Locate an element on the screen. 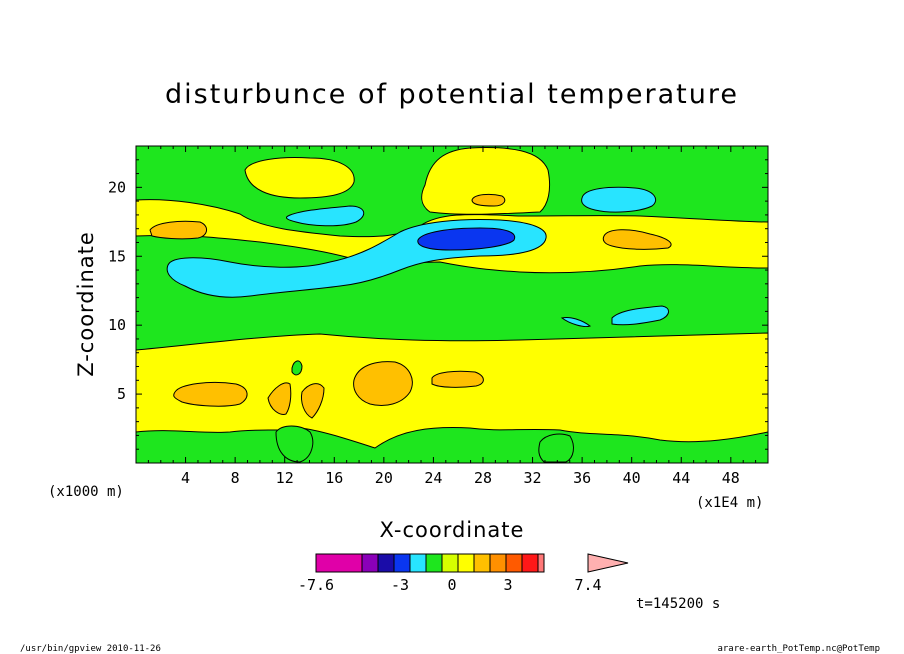 The height and width of the screenshot is (654, 904). footer-right: arare-earth_PotTemp.nc@PotTemp is located at coordinates (798, 649).